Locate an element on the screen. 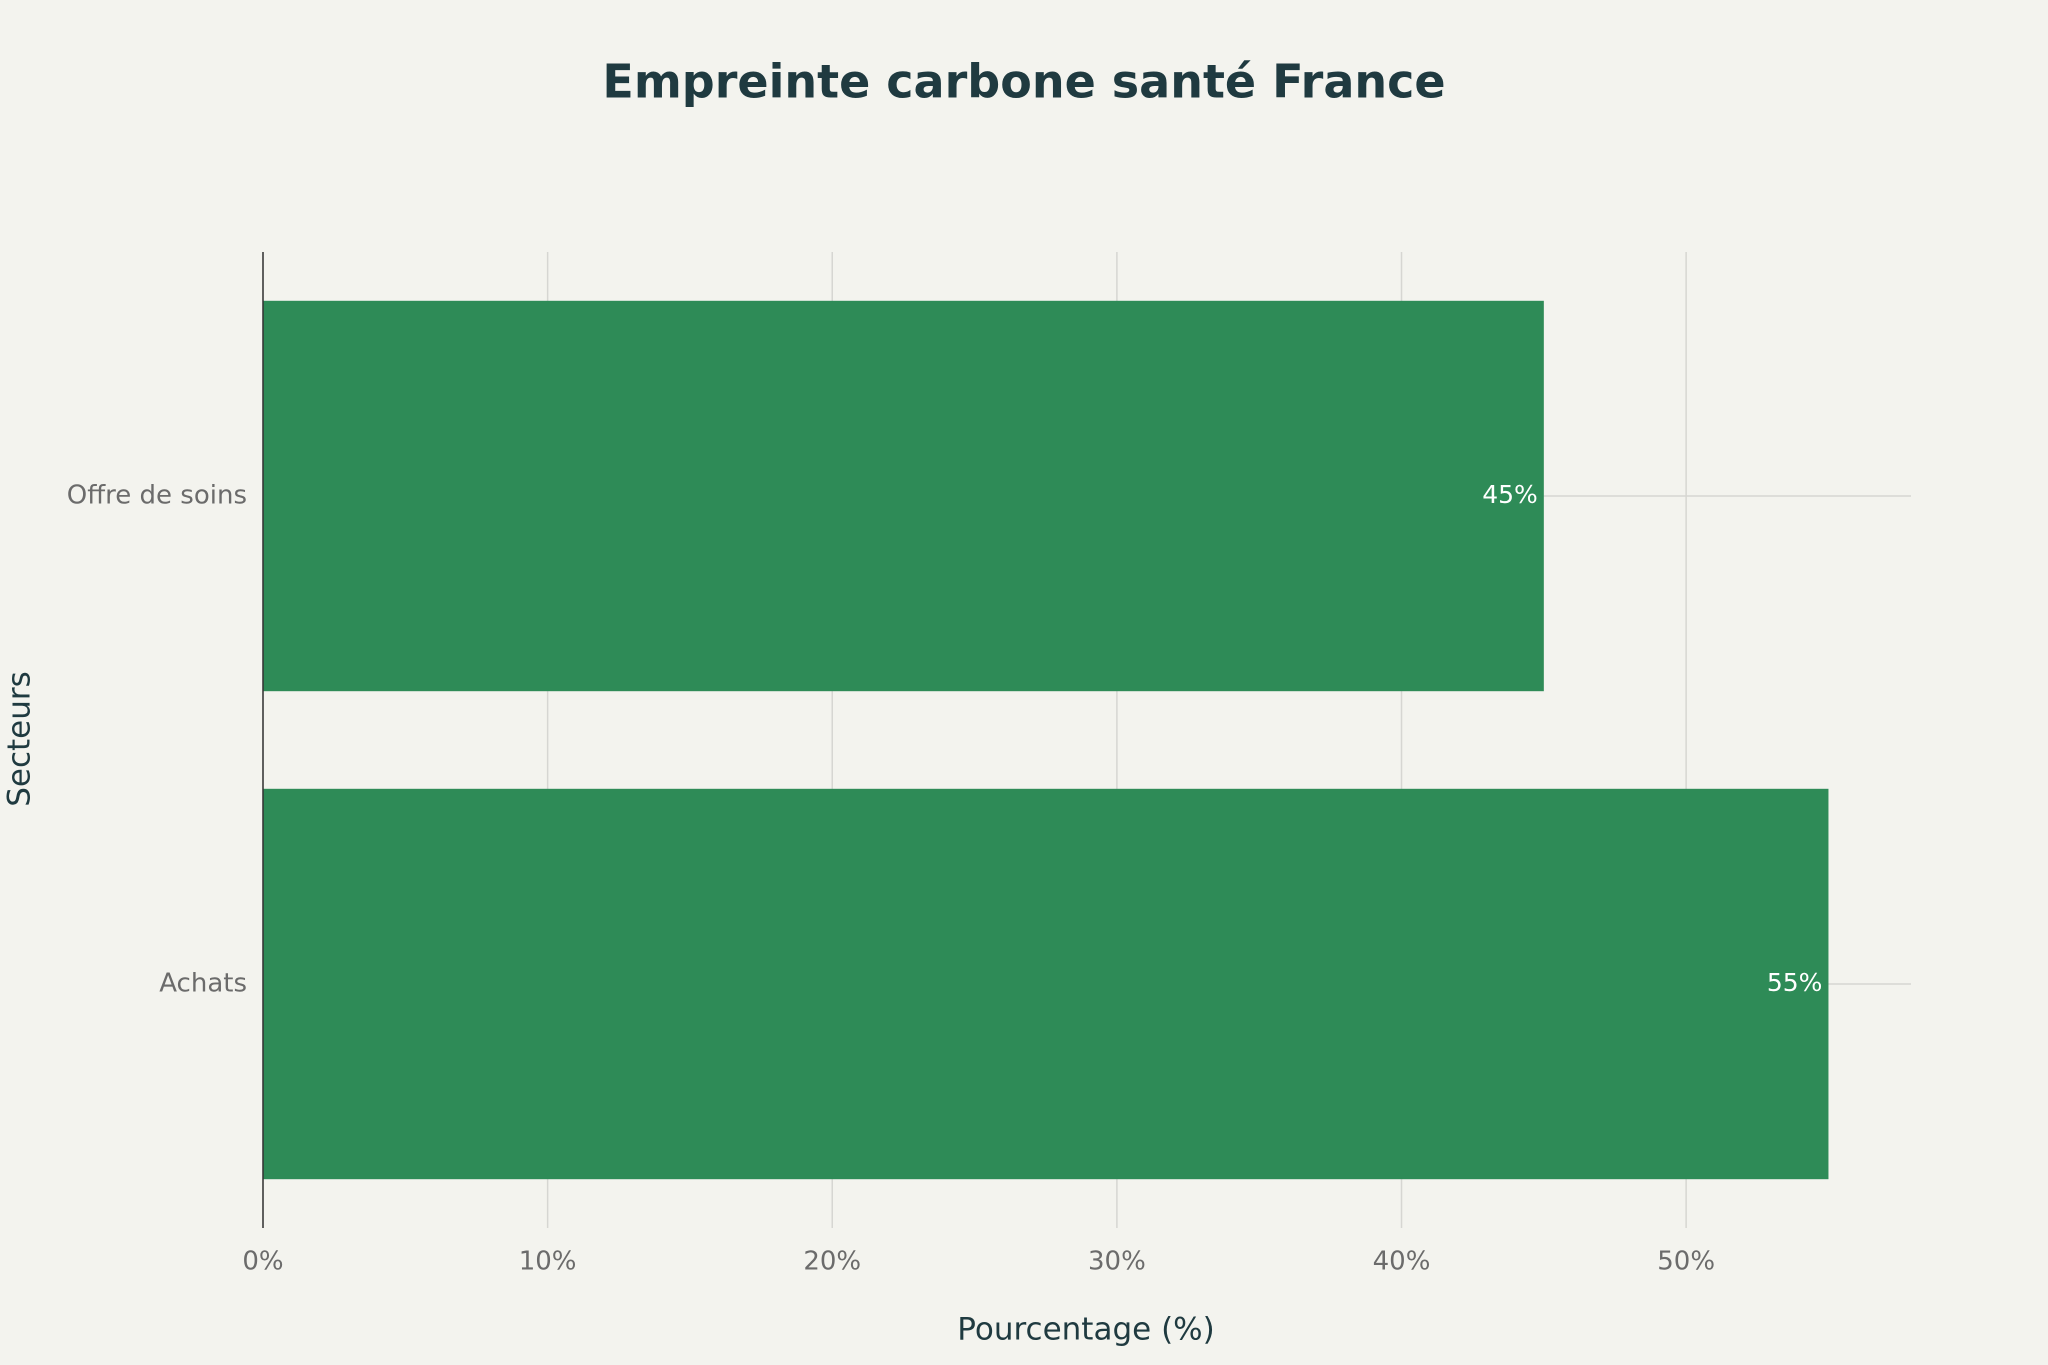 The image size is (2048, 1365). y-tick-label: Achats is located at coordinates (203, 984).